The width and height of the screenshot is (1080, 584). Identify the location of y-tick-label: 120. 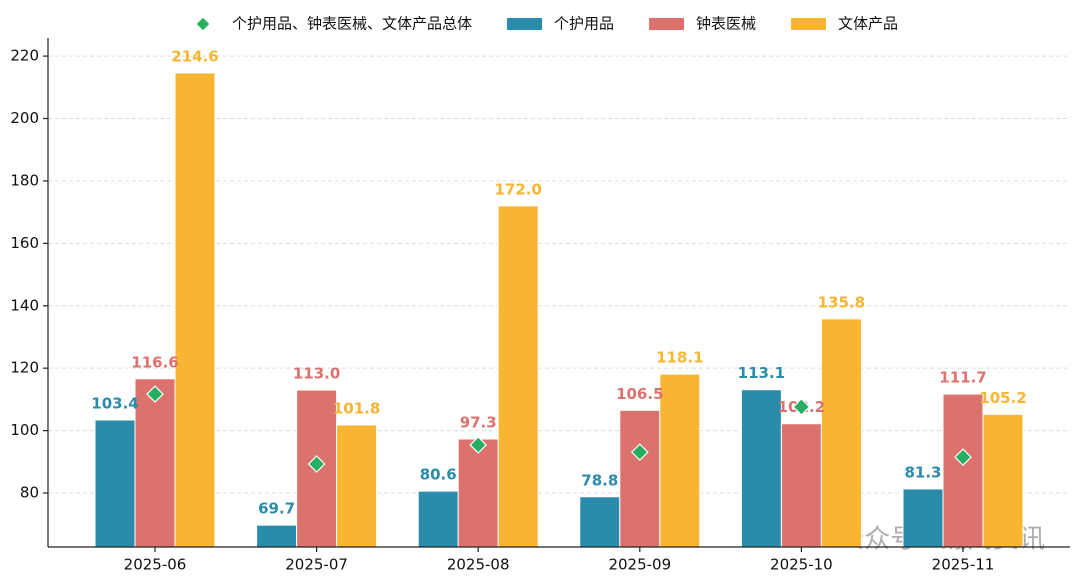
(24, 368).